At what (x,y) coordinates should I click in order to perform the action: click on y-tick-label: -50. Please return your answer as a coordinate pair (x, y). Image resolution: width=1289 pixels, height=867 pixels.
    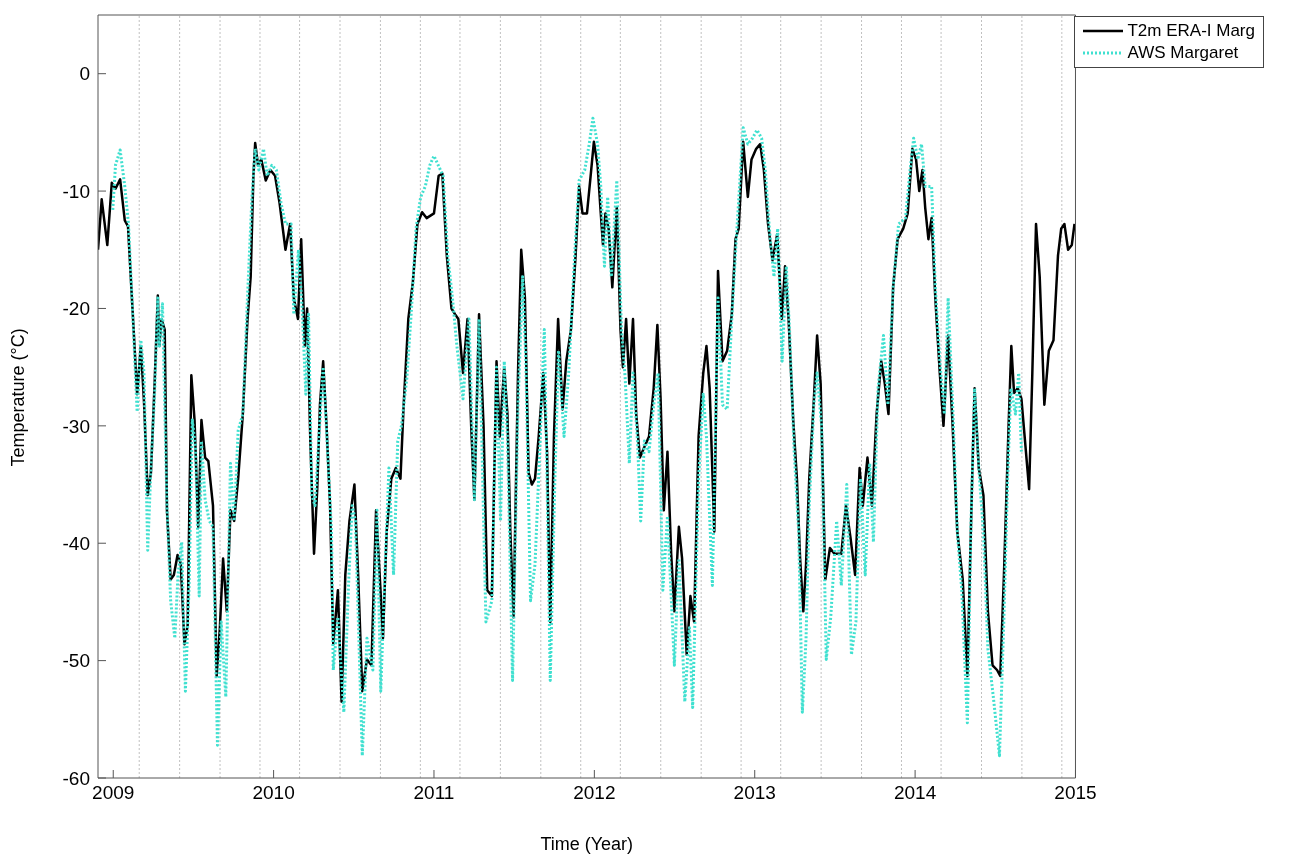
    Looking at the image, I should click on (76, 661).